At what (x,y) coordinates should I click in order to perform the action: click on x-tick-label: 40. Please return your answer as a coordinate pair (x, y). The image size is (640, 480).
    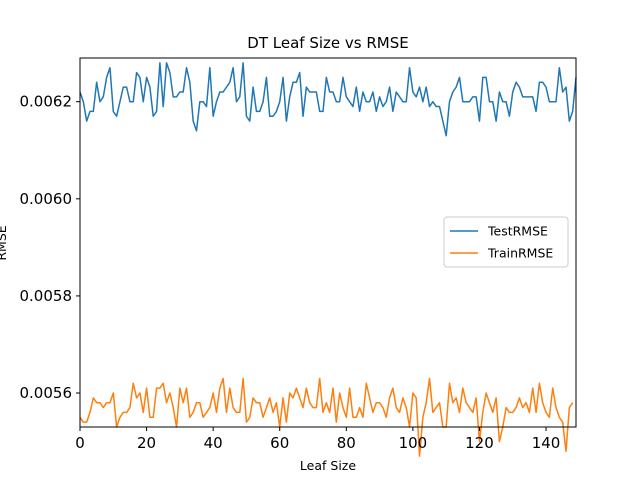
    Looking at the image, I should click on (213, 443).